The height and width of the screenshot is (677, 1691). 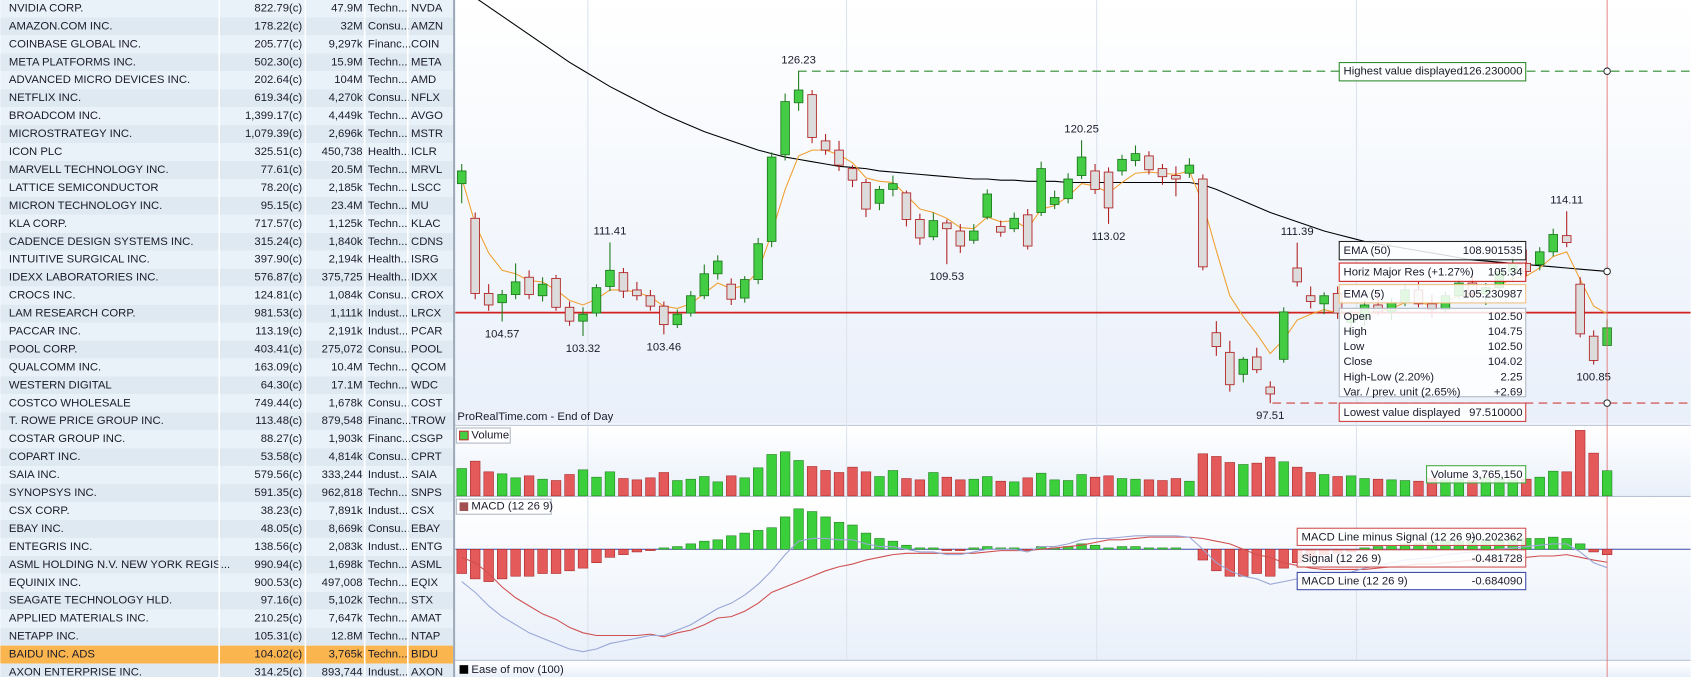 What do you see at coordinates (1389, 377) in the screenshot?
I see `info-label: High-Low (2.20%)` at bounding box center [1389, 377].